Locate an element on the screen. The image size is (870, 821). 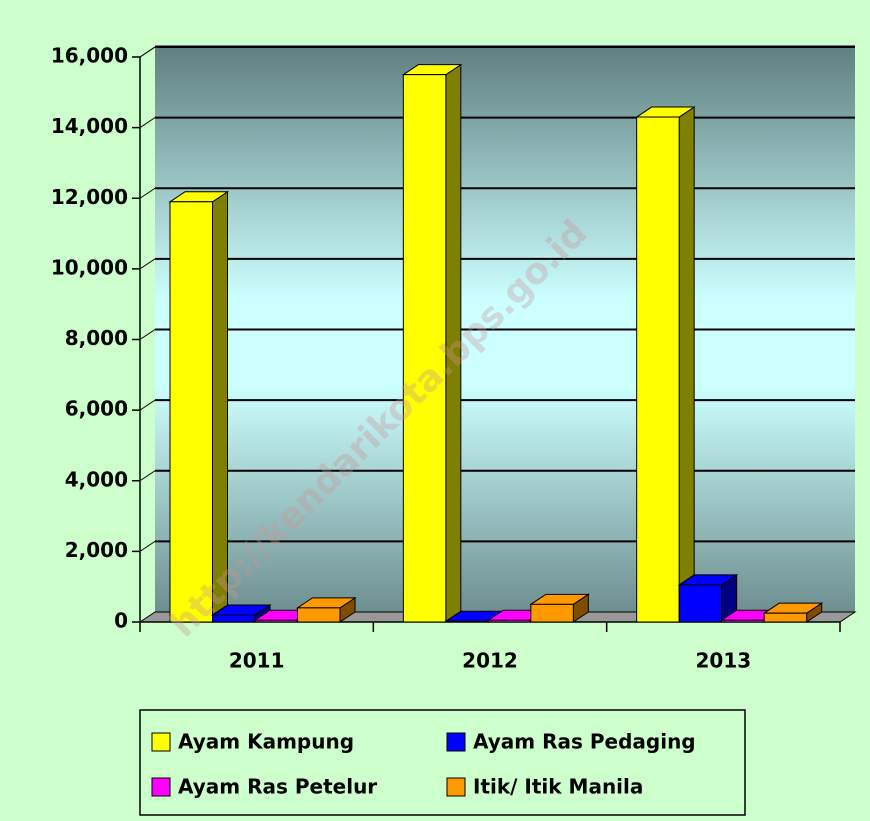
x-tick-label: 2012 is located at coordinates (490, 661).